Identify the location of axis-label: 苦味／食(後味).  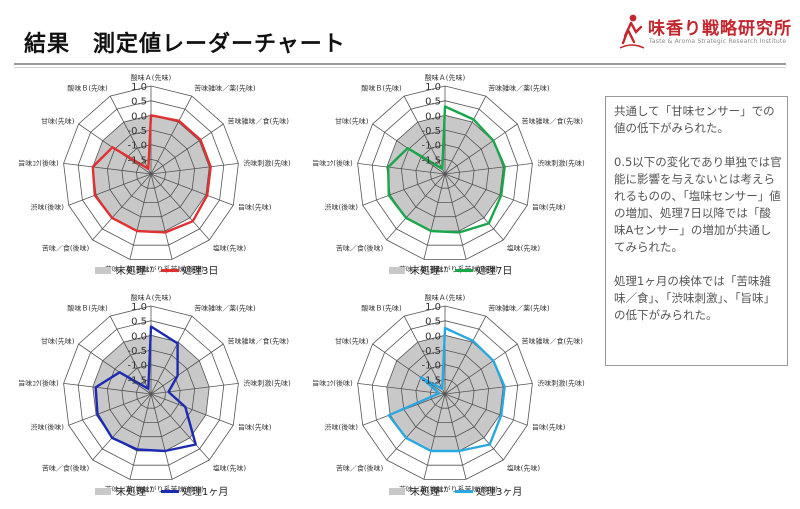
(360, 248).